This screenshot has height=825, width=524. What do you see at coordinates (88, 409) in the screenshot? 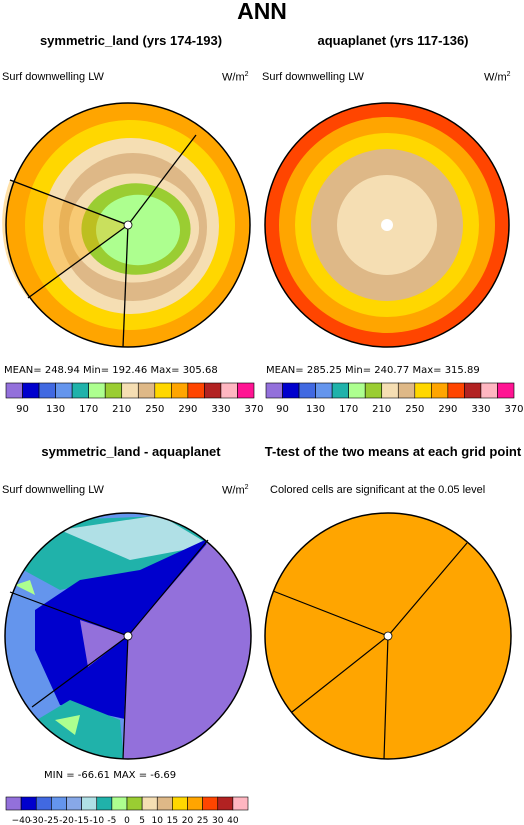
I see `panel1-colorbar-tick-label: 170` at bounding box center [88, 409].